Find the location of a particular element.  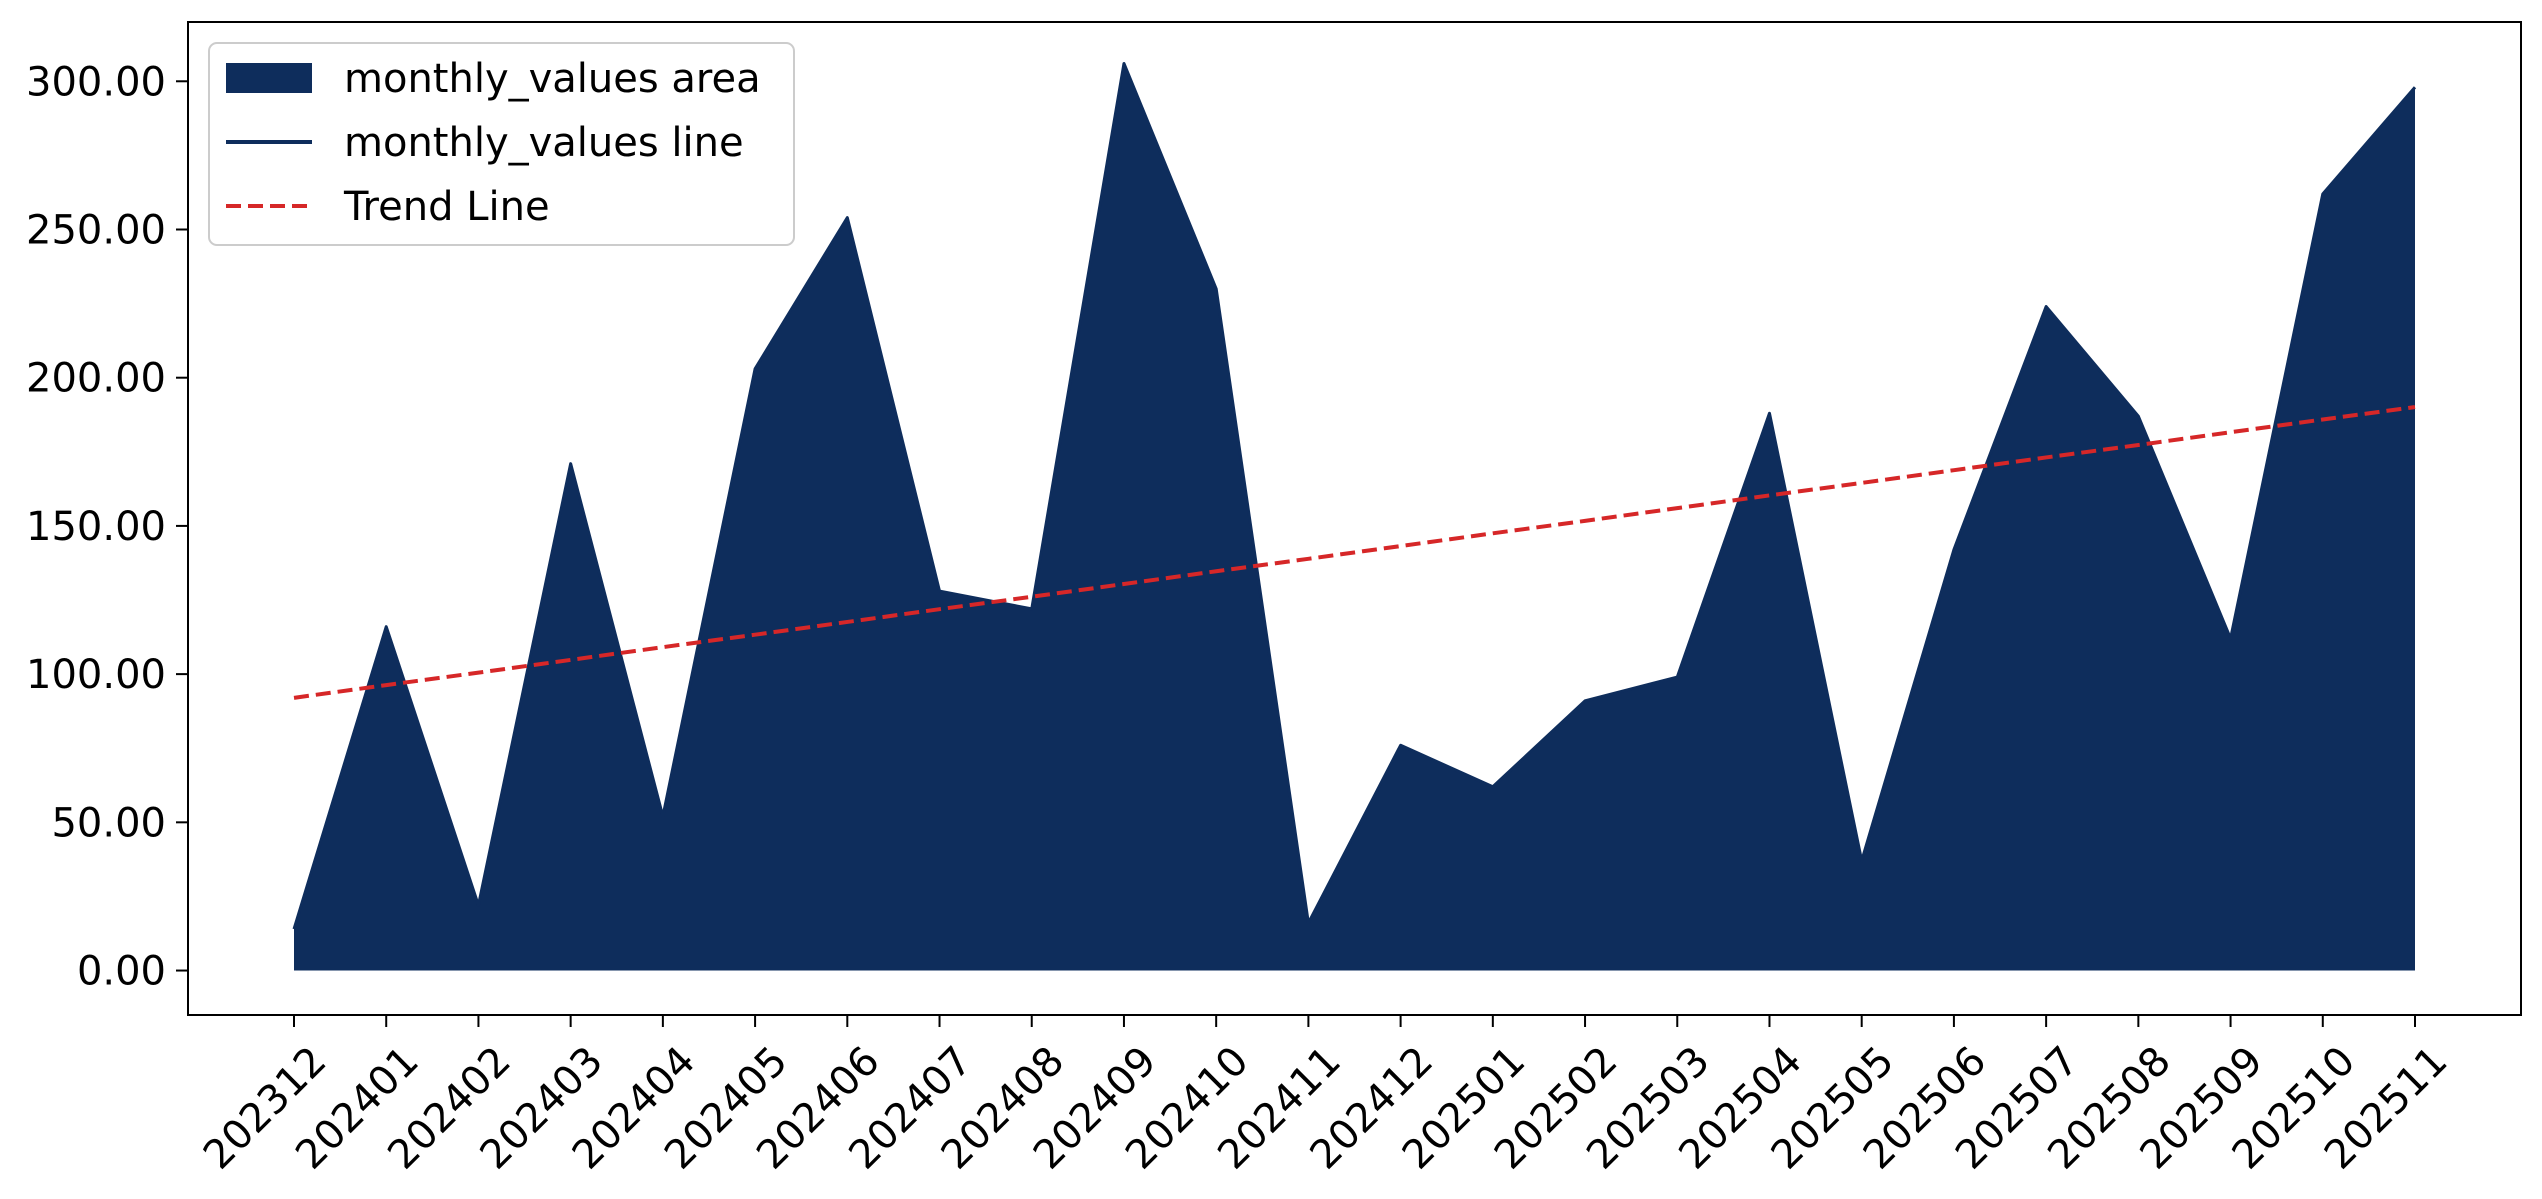

y-tick-label: 100.00 is located at coordinates (96, 675).